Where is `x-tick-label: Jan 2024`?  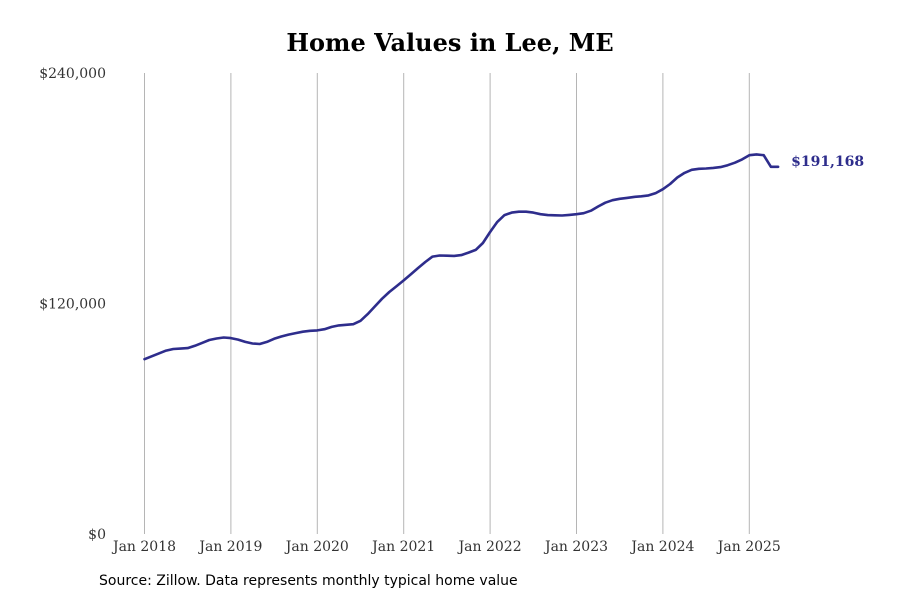
x-tick-label: Jan 2024 is located at coordinates (661, 547).